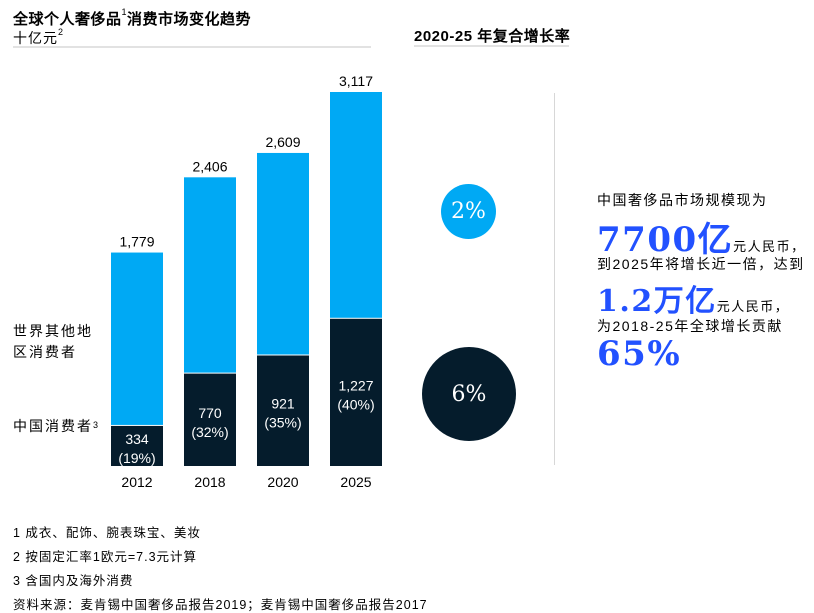 The image size is (814, 613). What do you see at coordinates (491, 46) in the screenshot?
I see `cagr-divider` at bounding box center [491, 46].